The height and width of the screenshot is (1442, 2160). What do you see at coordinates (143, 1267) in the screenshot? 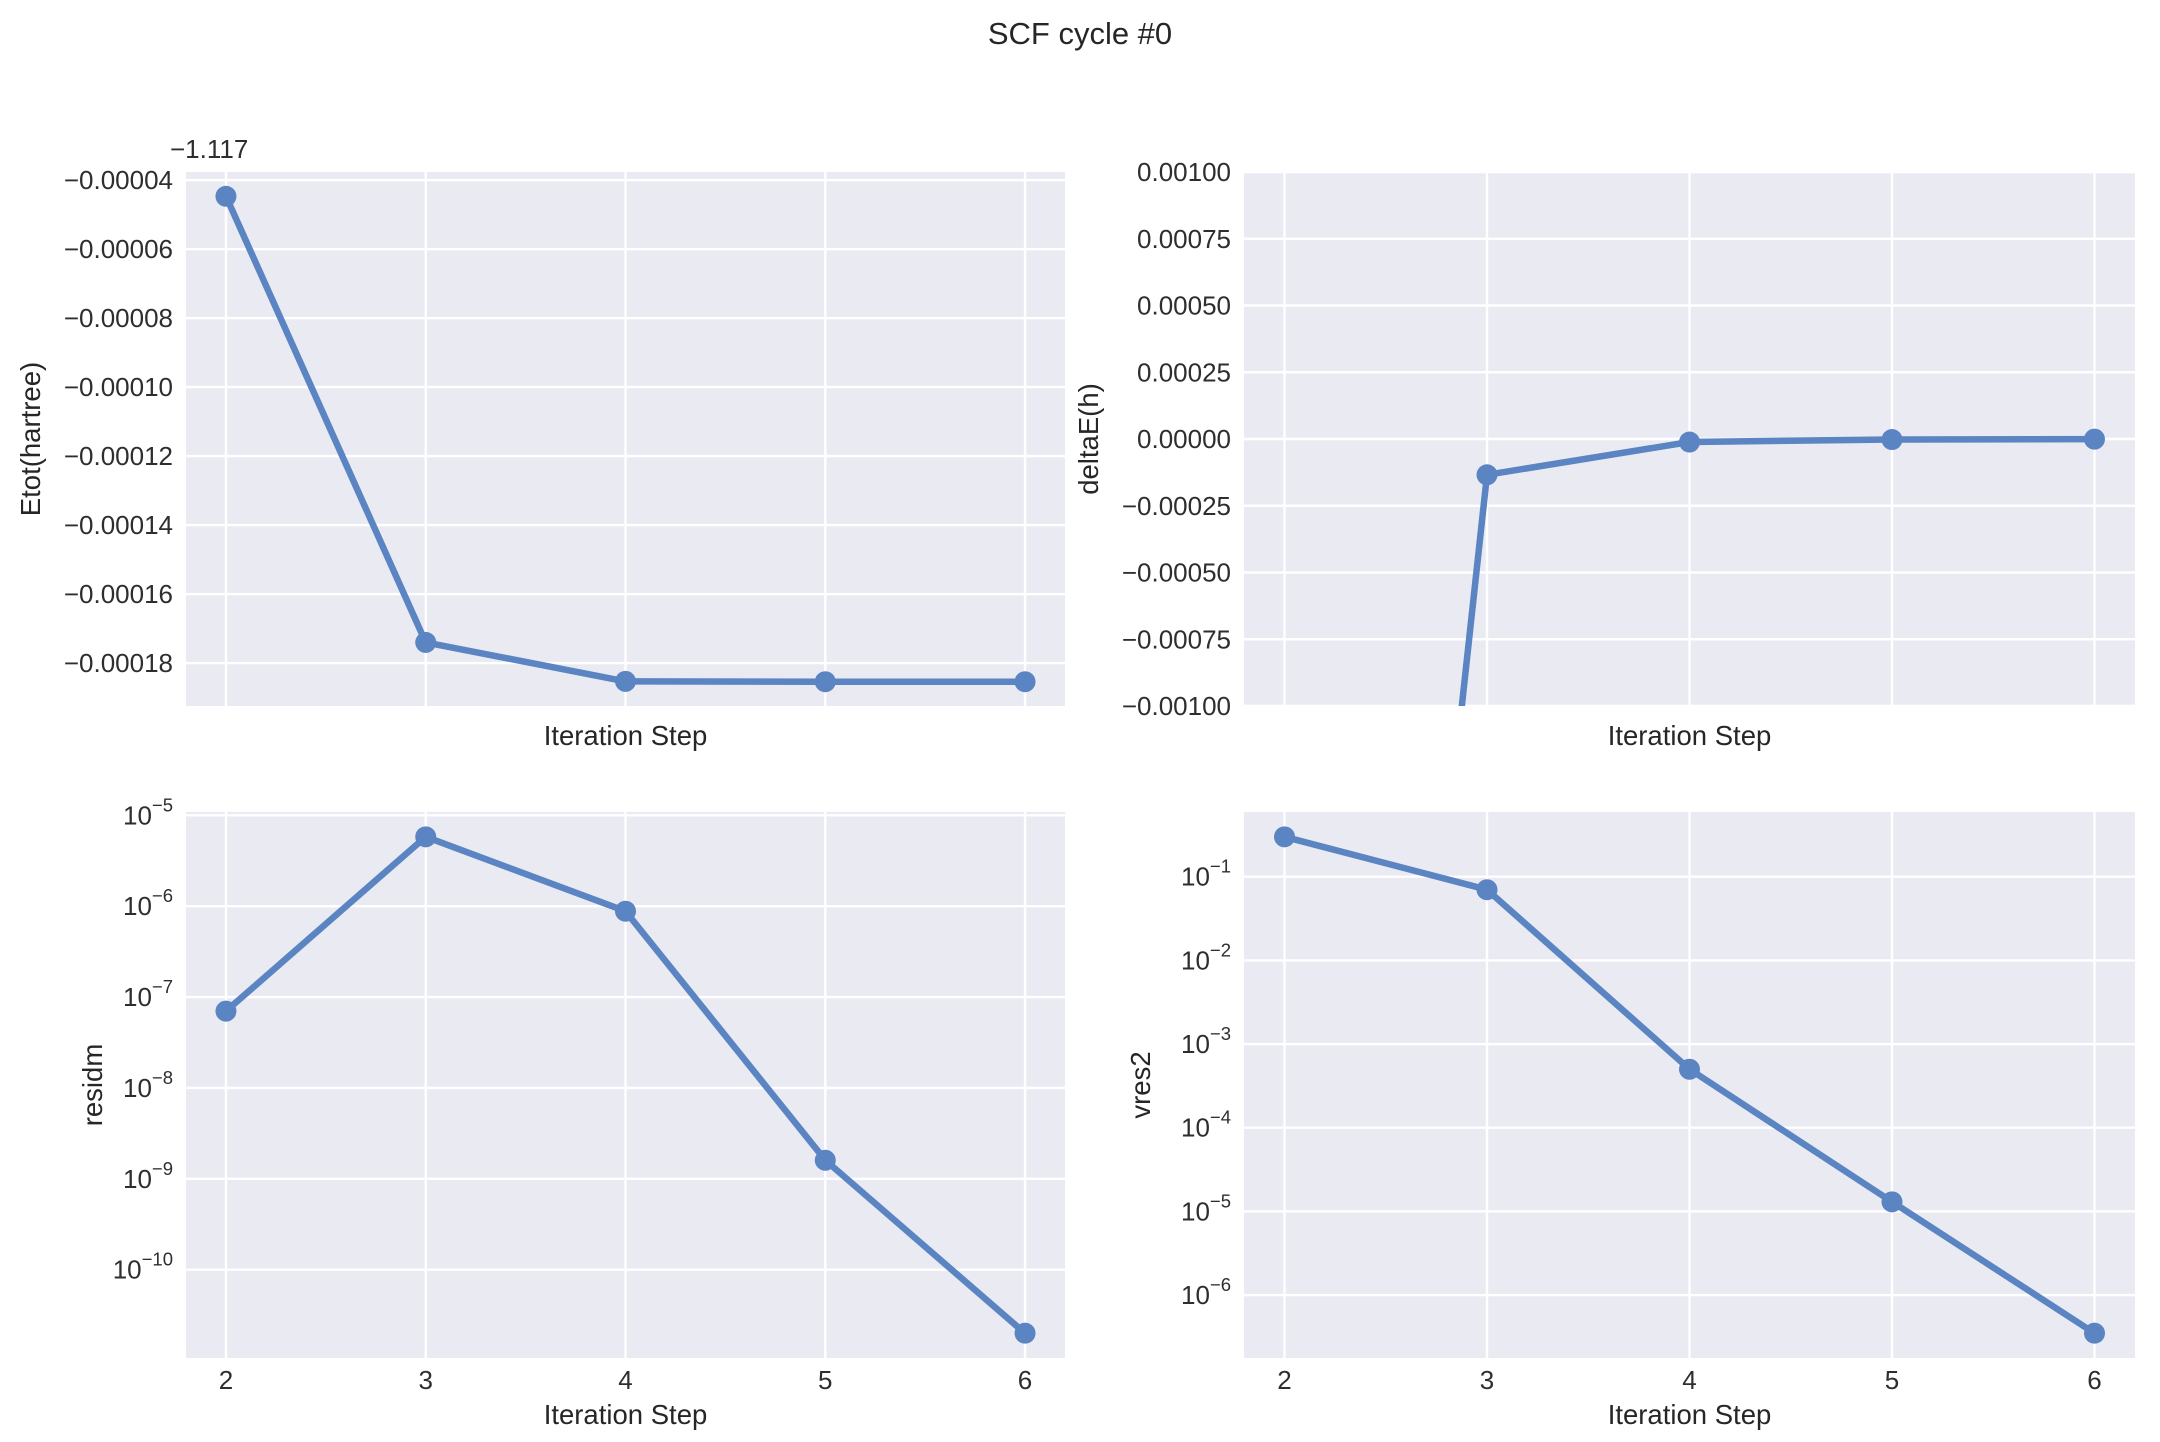
I see `y-tick-label: 10⁻¹⁰` at bounding box center [143, 1267].